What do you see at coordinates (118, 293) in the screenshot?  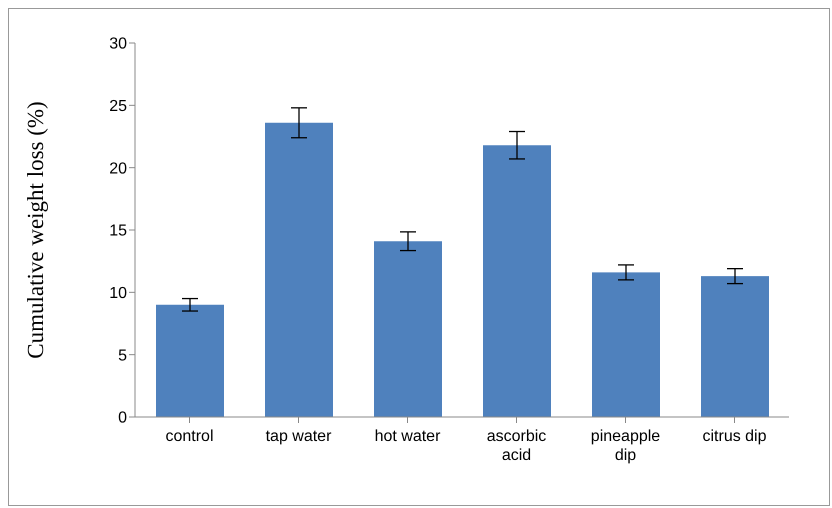 I see `y-tick-label: 10` at bounding box center [118, 293].